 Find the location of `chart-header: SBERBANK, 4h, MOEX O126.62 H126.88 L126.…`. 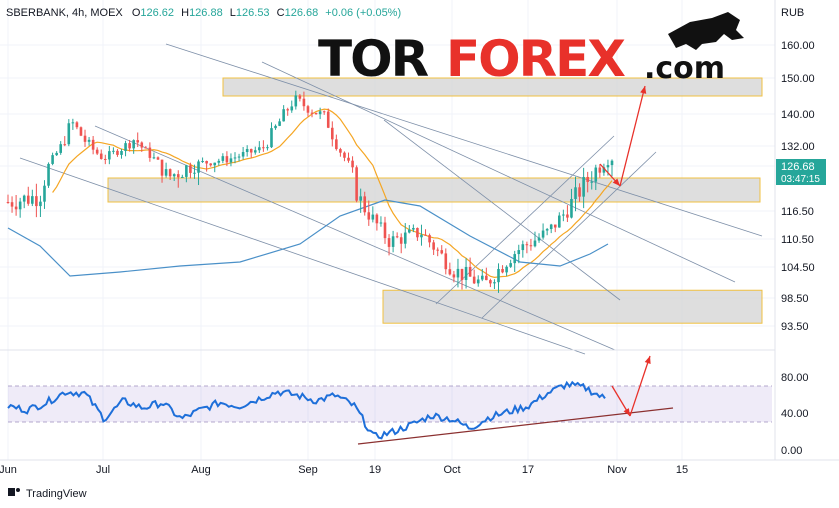

chart-header: SBERBANK, 4h, MOEX O126.62 H126.88 L126.… is located at coordinates (203, 13).